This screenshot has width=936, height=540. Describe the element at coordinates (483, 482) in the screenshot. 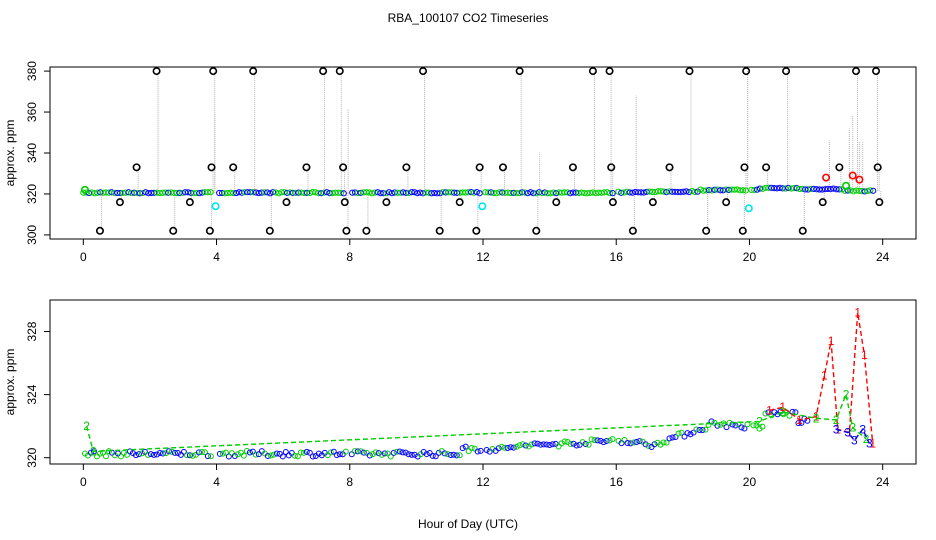

I see `bottom-x-tick-label: 12` at that location.